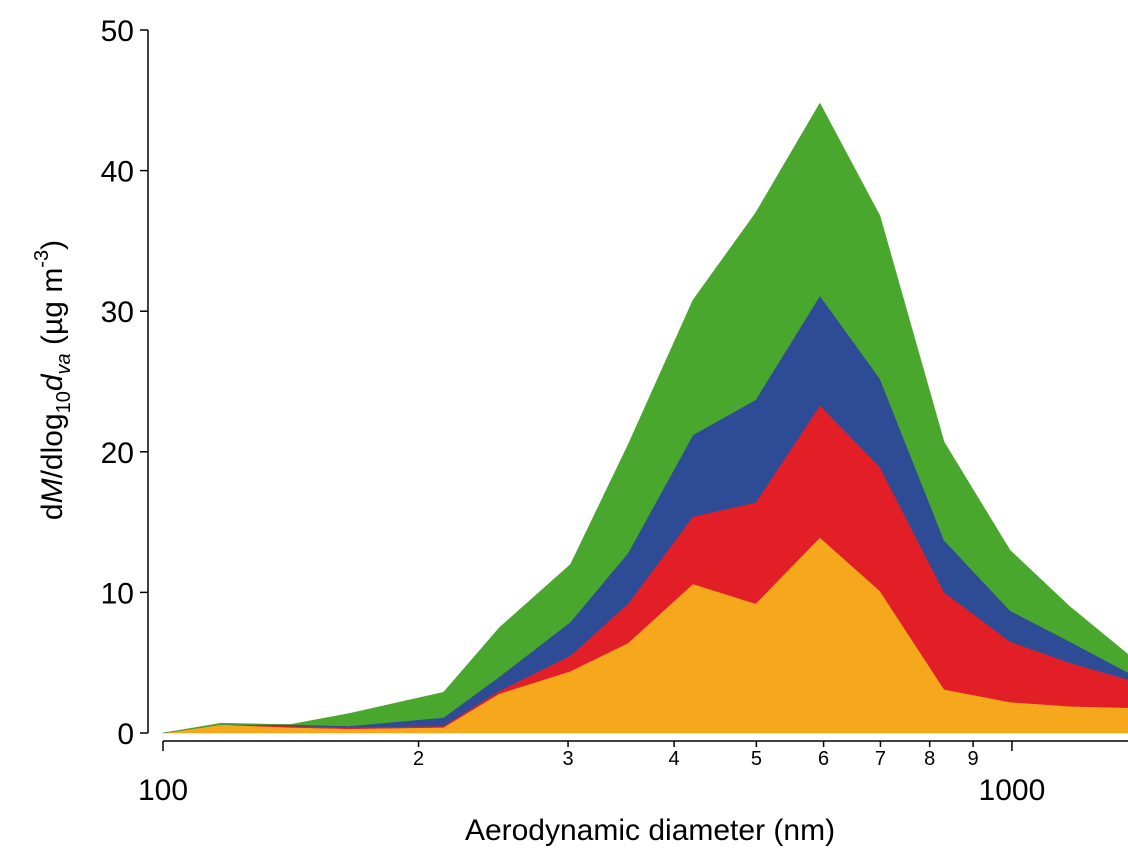  Describe the element at coordinates (117, 172) in the screenshot. I see `y-tick-label: 40` at that location.